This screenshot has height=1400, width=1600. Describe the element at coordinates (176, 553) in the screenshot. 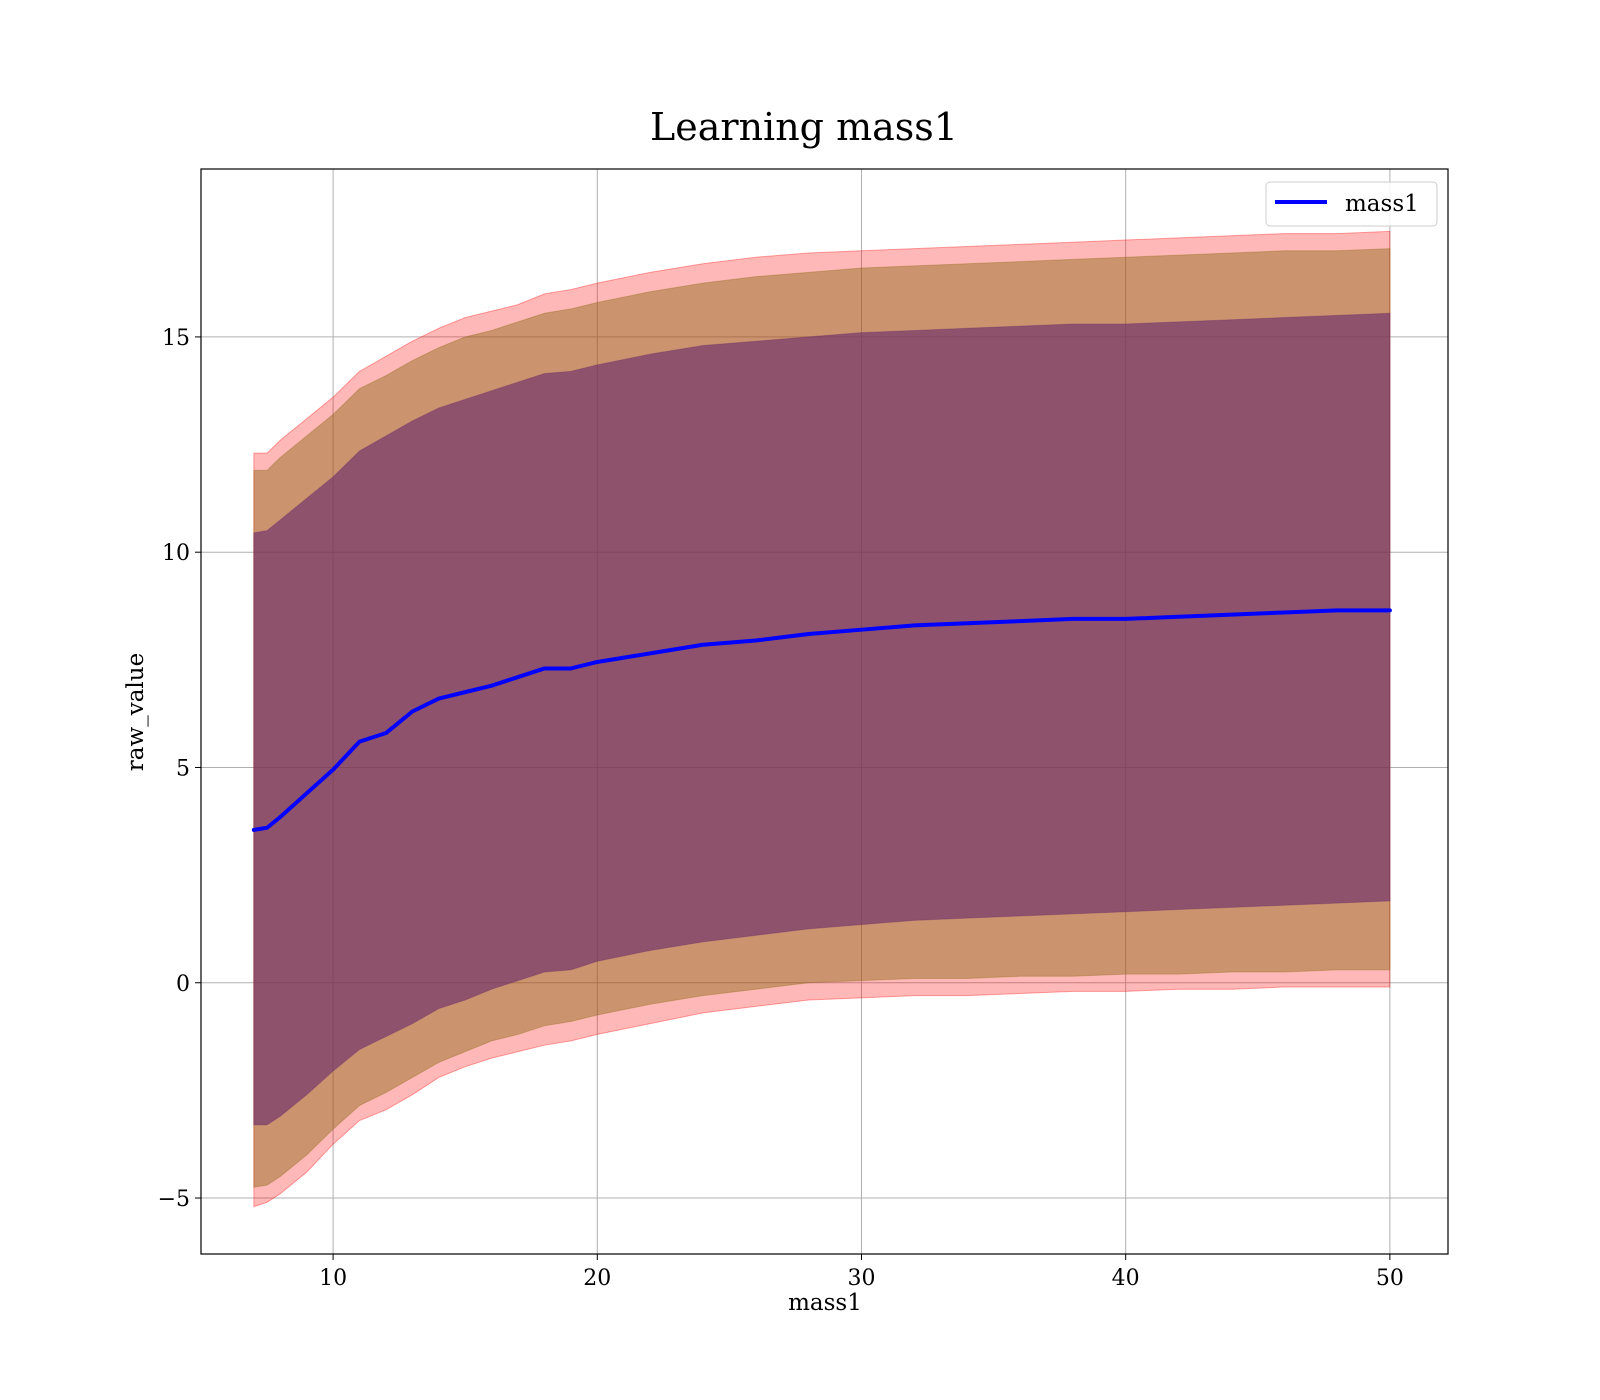

I see `y-tick-label: 10` at that location.